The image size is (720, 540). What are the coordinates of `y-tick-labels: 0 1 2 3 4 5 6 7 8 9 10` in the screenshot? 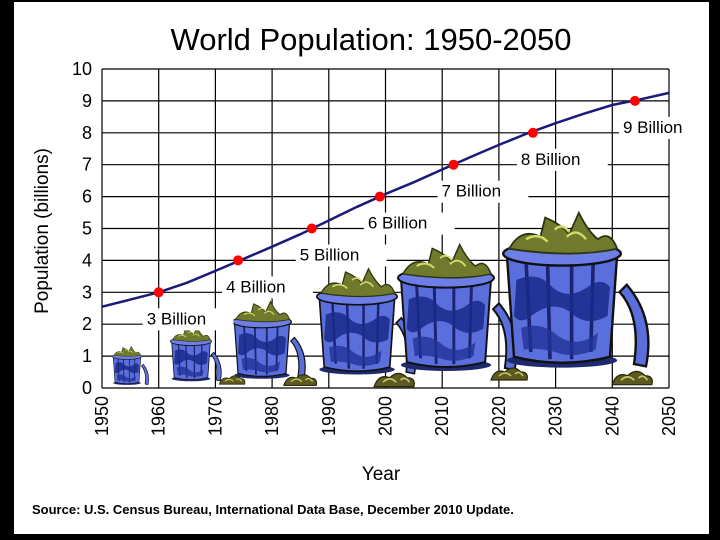 It's located at (82, 228).